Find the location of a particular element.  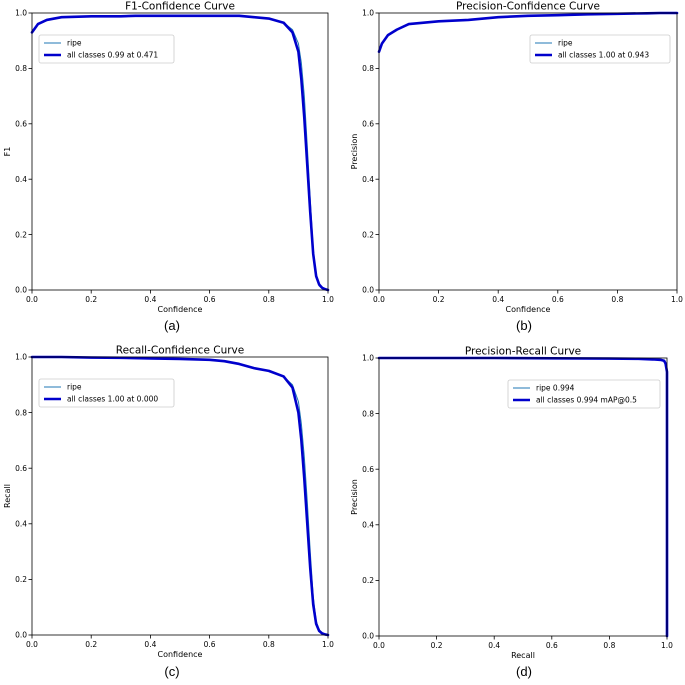

panel-caption: (b) is located at coordinates (524, 325).